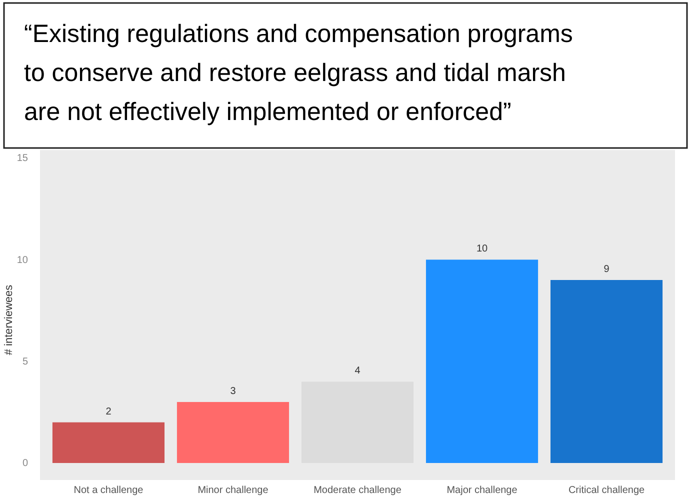  Describe the element at coordinates (22, 158) in the screenshot. I see `y-tick-label: 15` at that location.